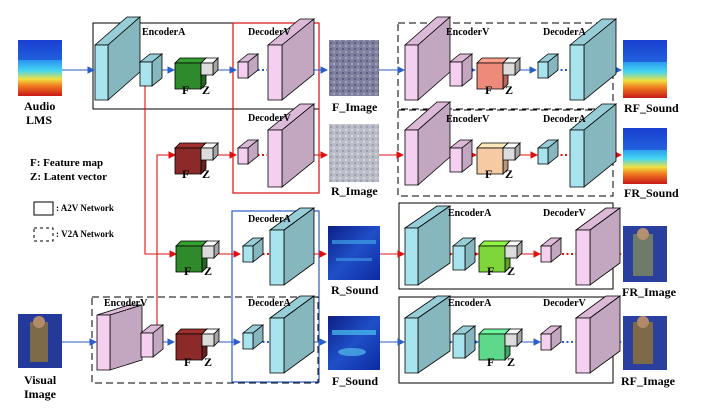  What do you see at coordinates (185, 174) in the screenshot?
I see `f-label-row2: F` at bounding box center [185, 174].